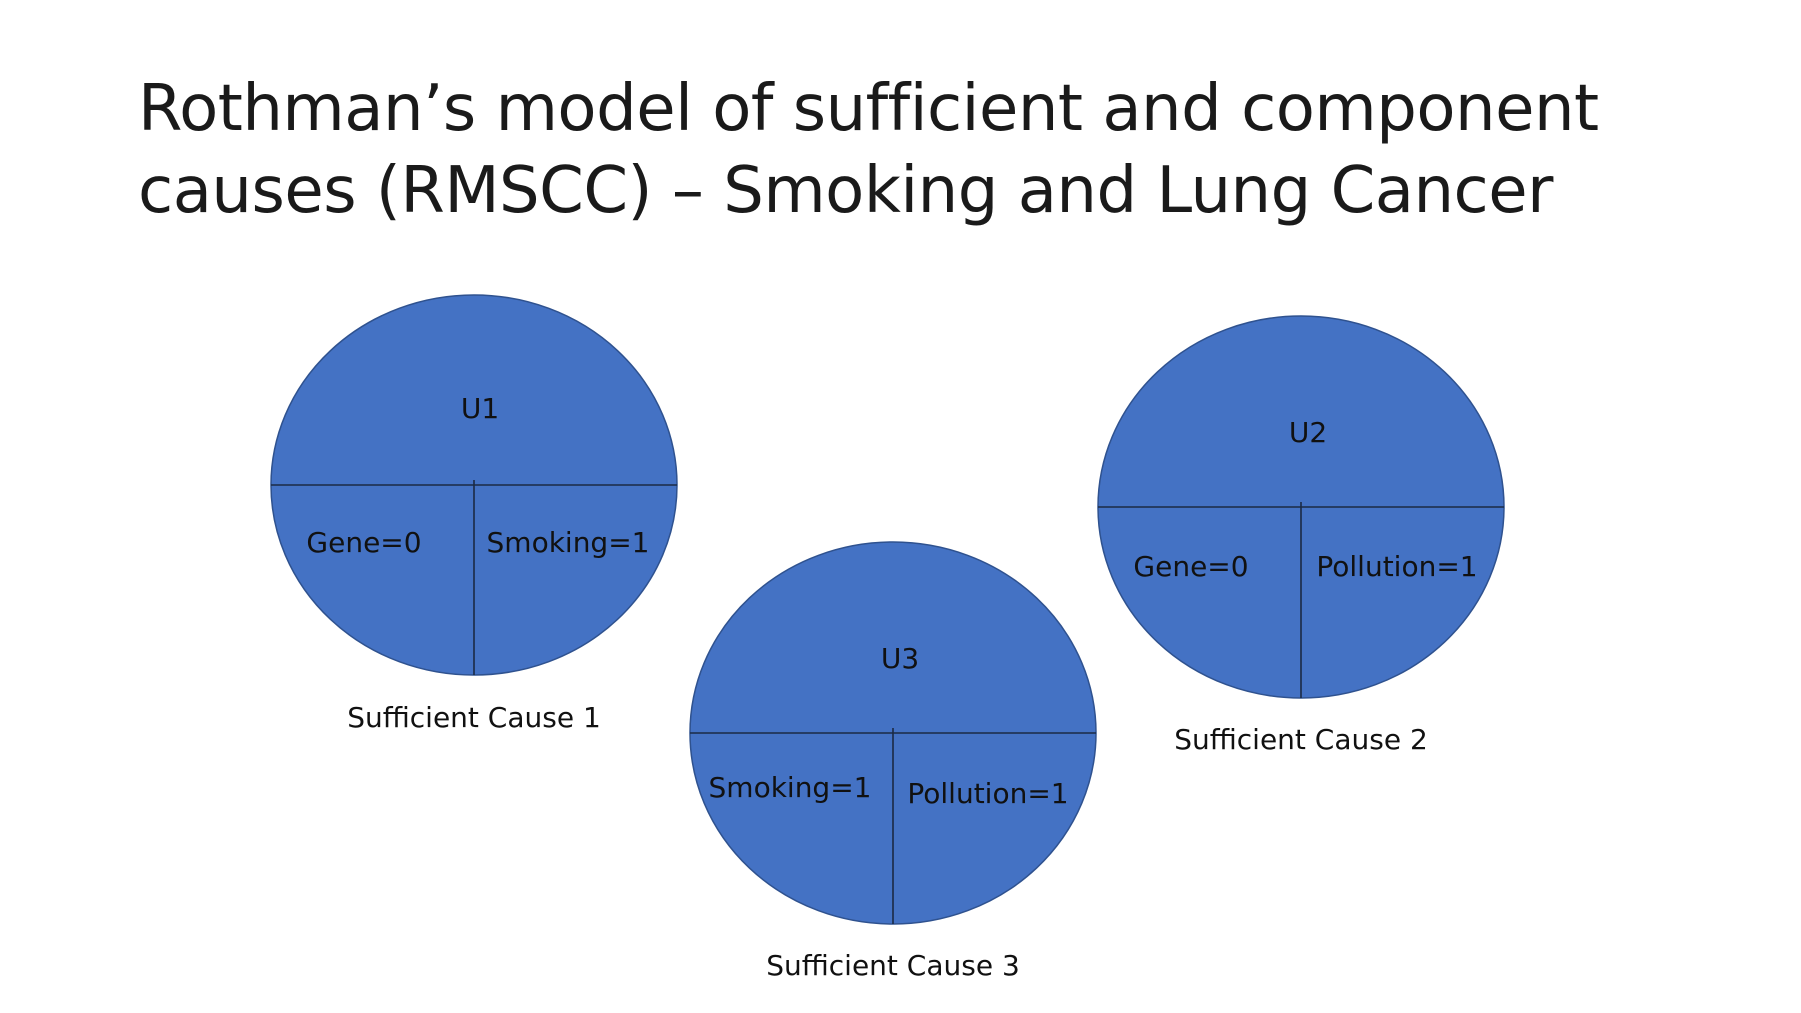 This screenshot has height=1013, width=1801. What do you see at coordinates (568, 542) in the screenshot?
I see `pie-1-bottom-right-label: Smoking=1` at bounding box center [568, 542].